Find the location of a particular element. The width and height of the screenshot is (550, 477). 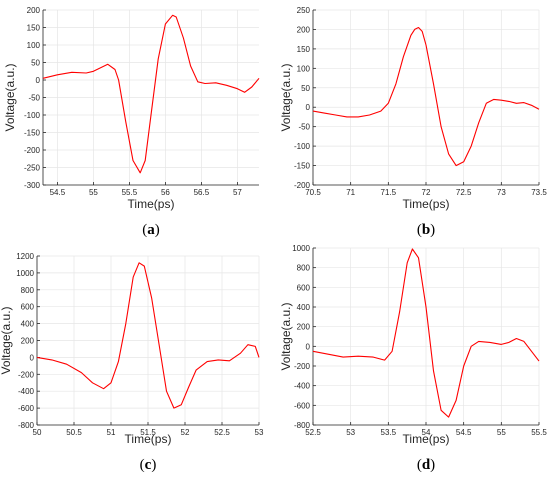

y-tick-label: -300 is located at coordinates (32, 185).